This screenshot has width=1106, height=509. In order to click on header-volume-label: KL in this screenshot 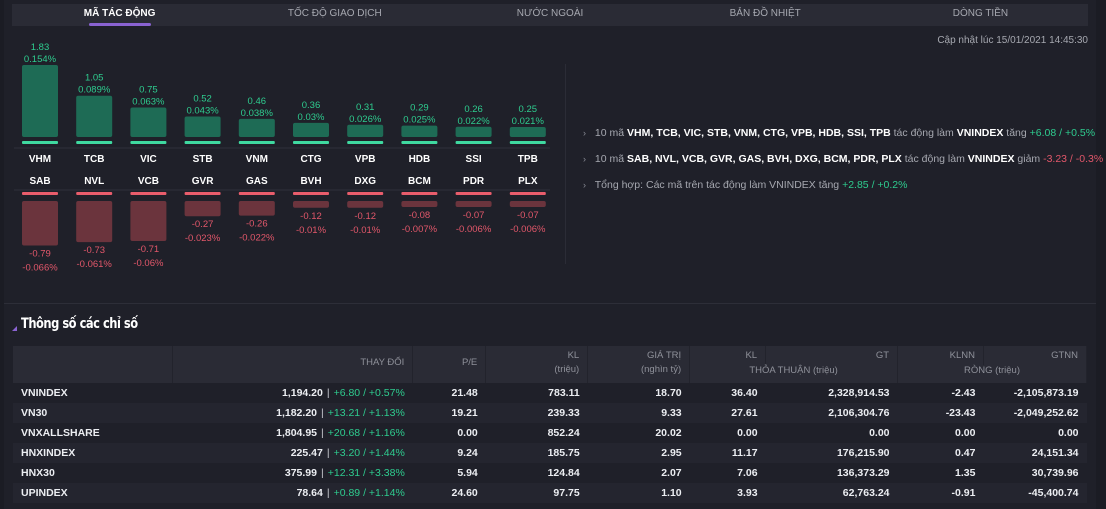, I will do `click(573, 355)`.